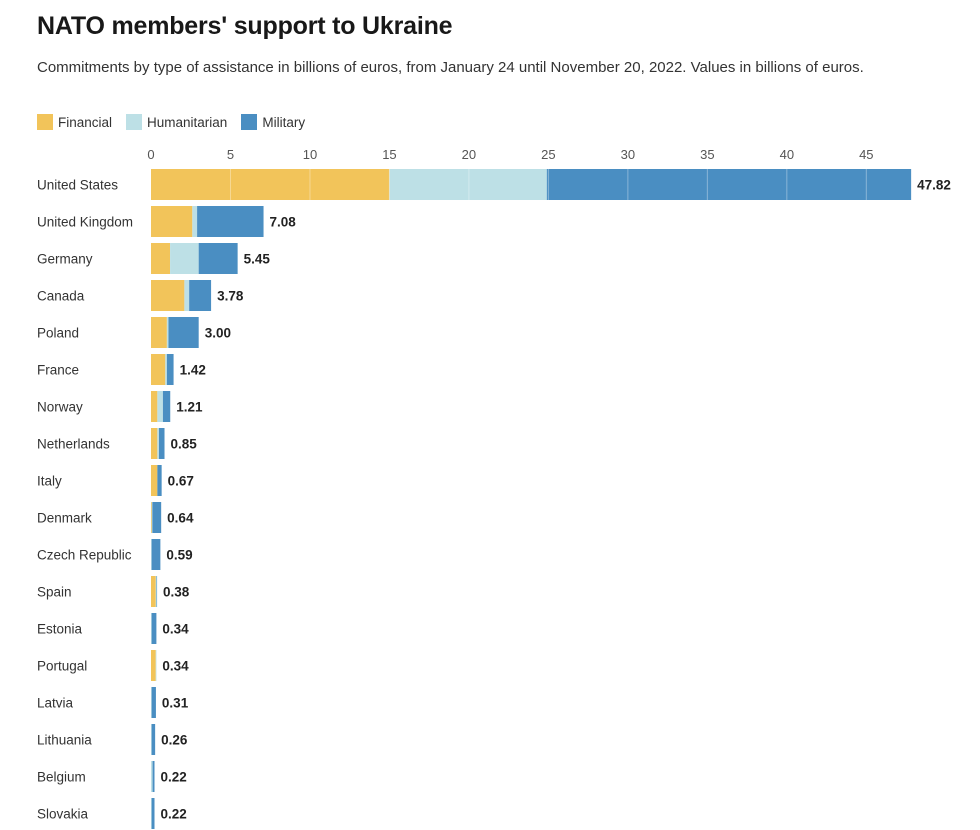  What do you see at coordinates (175, 703) in the screenshot?
I see `value-label-latvia: 0.31` at bounding box center [175, 703].